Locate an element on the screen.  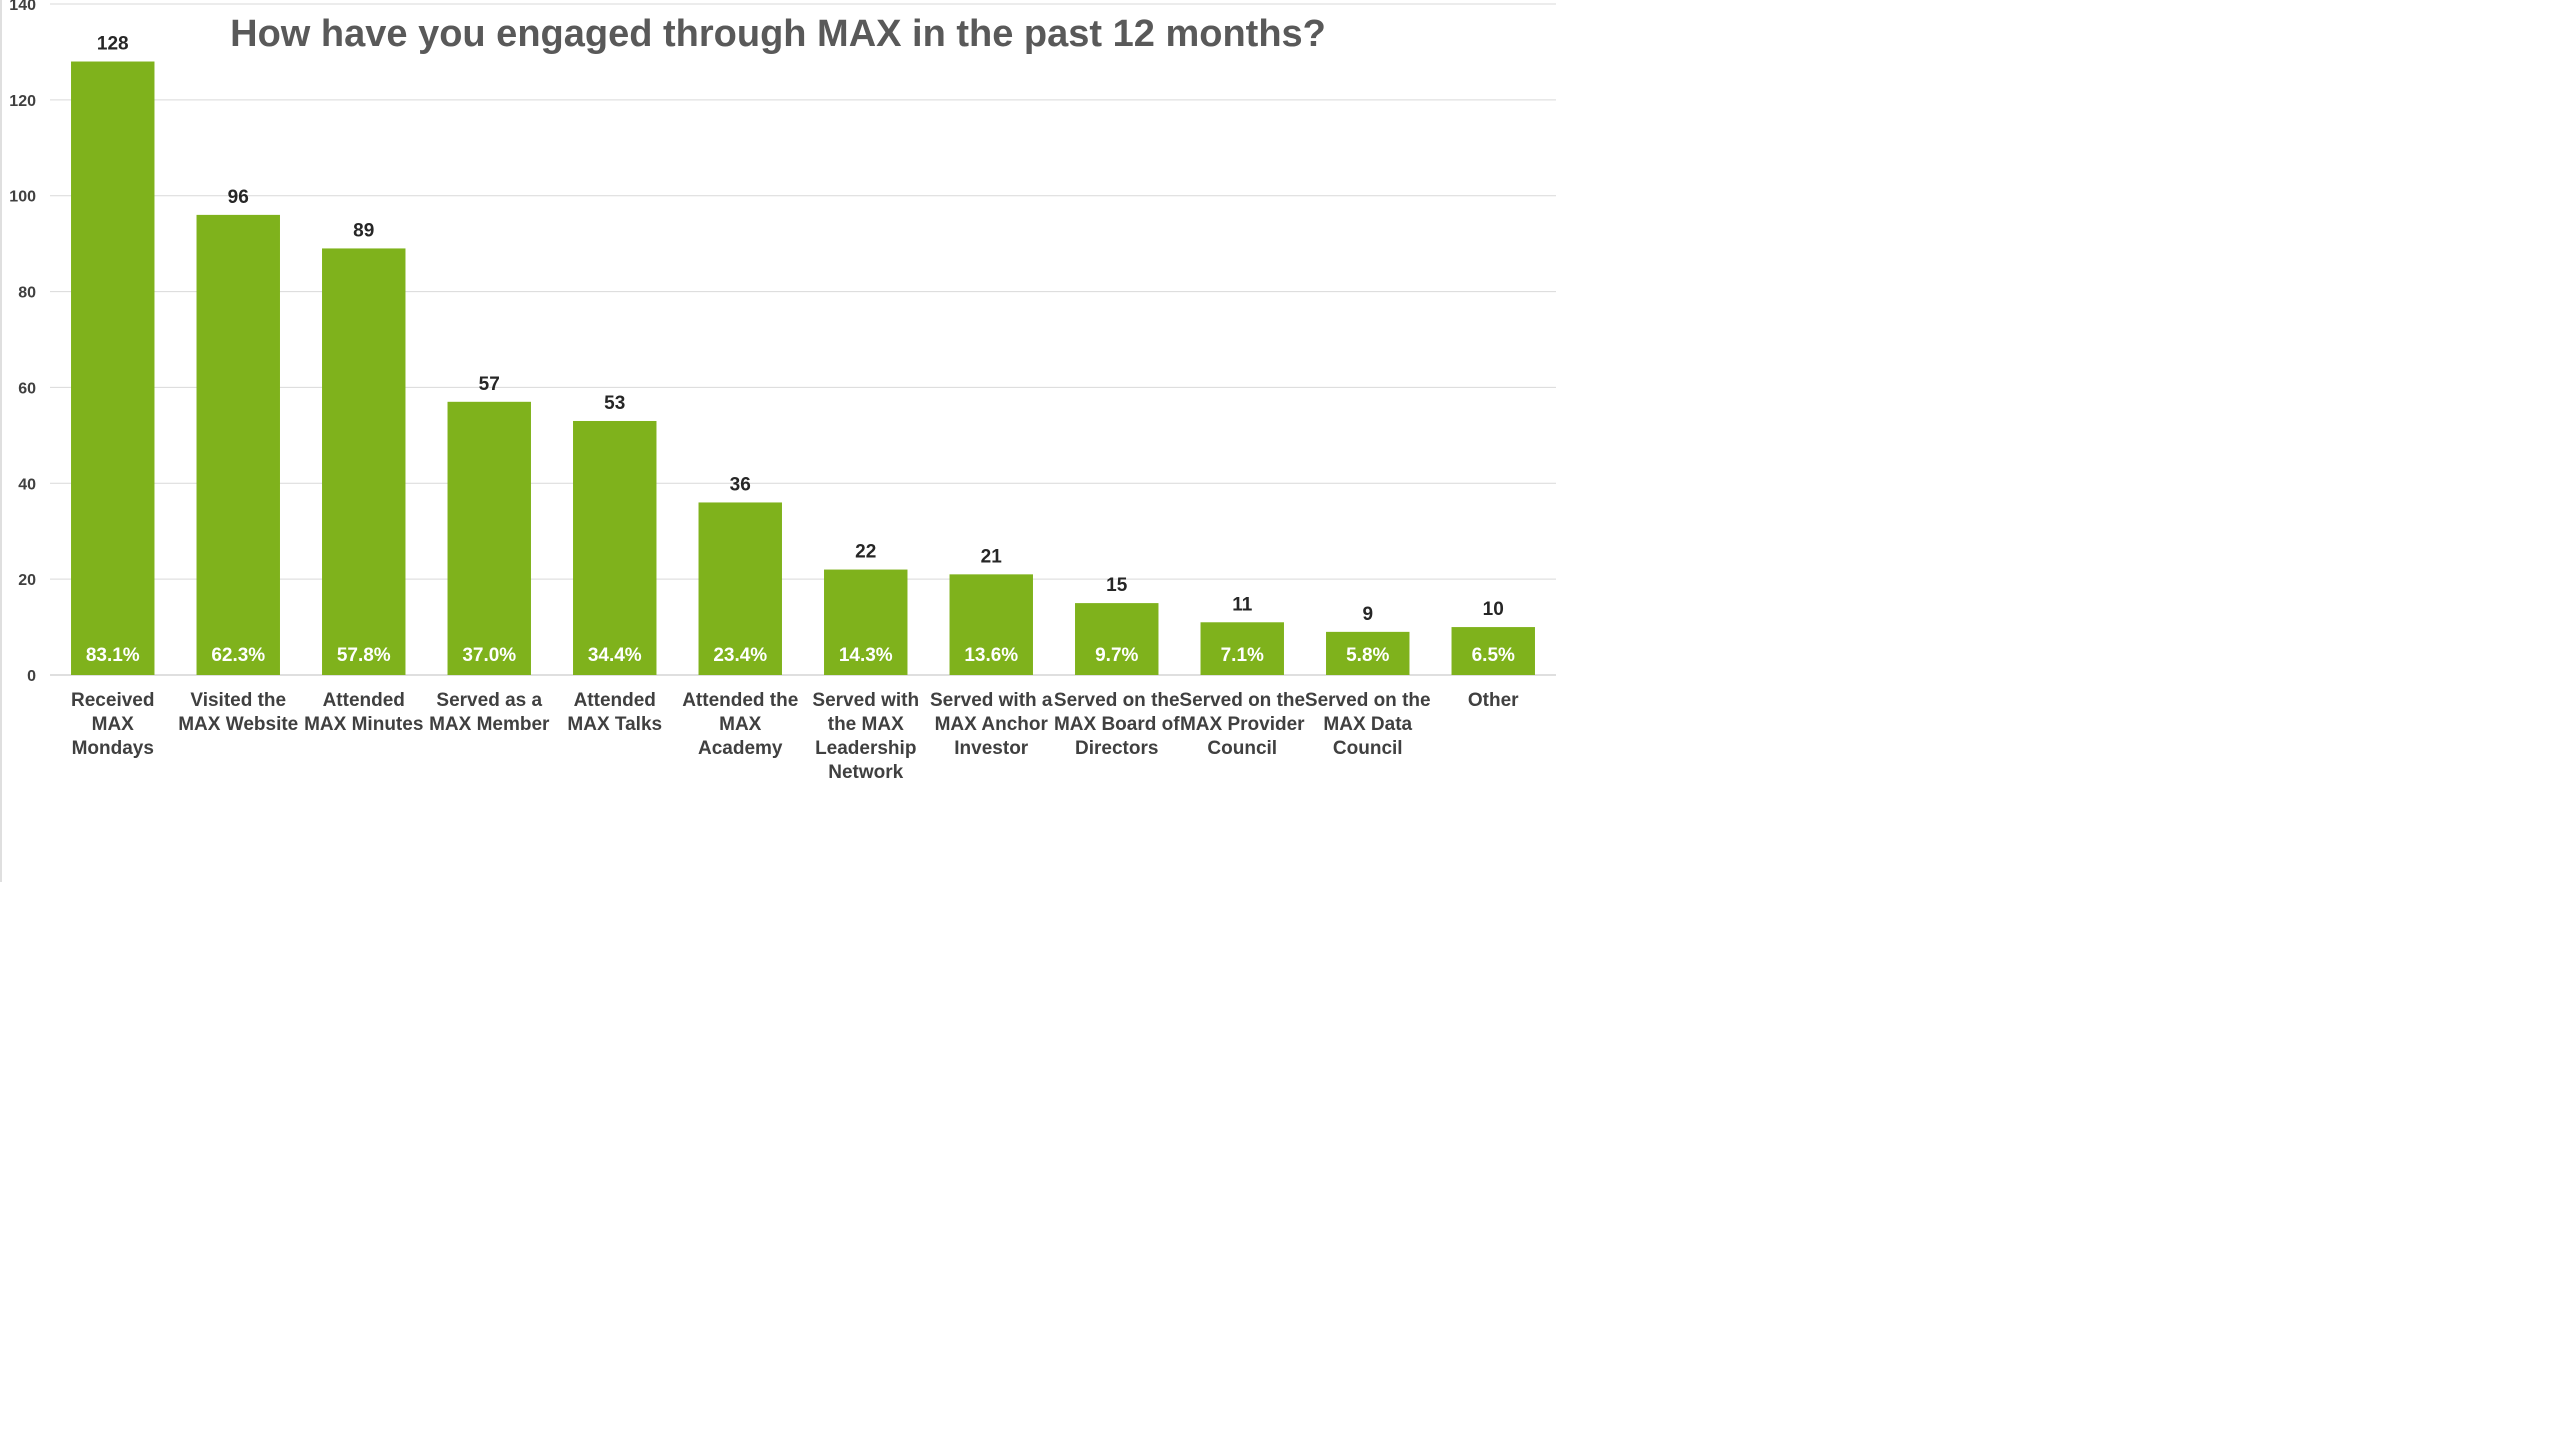
bar-value-label: 22 is located at coordinates (865, 552).